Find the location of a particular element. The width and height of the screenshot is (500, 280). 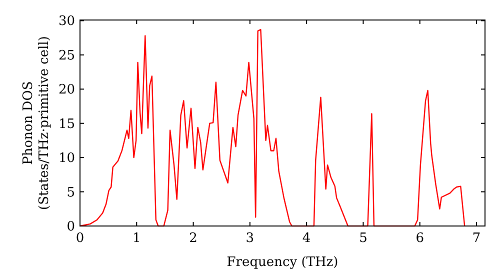

y-tick-label: 25 is located at coordinates (66, 56).